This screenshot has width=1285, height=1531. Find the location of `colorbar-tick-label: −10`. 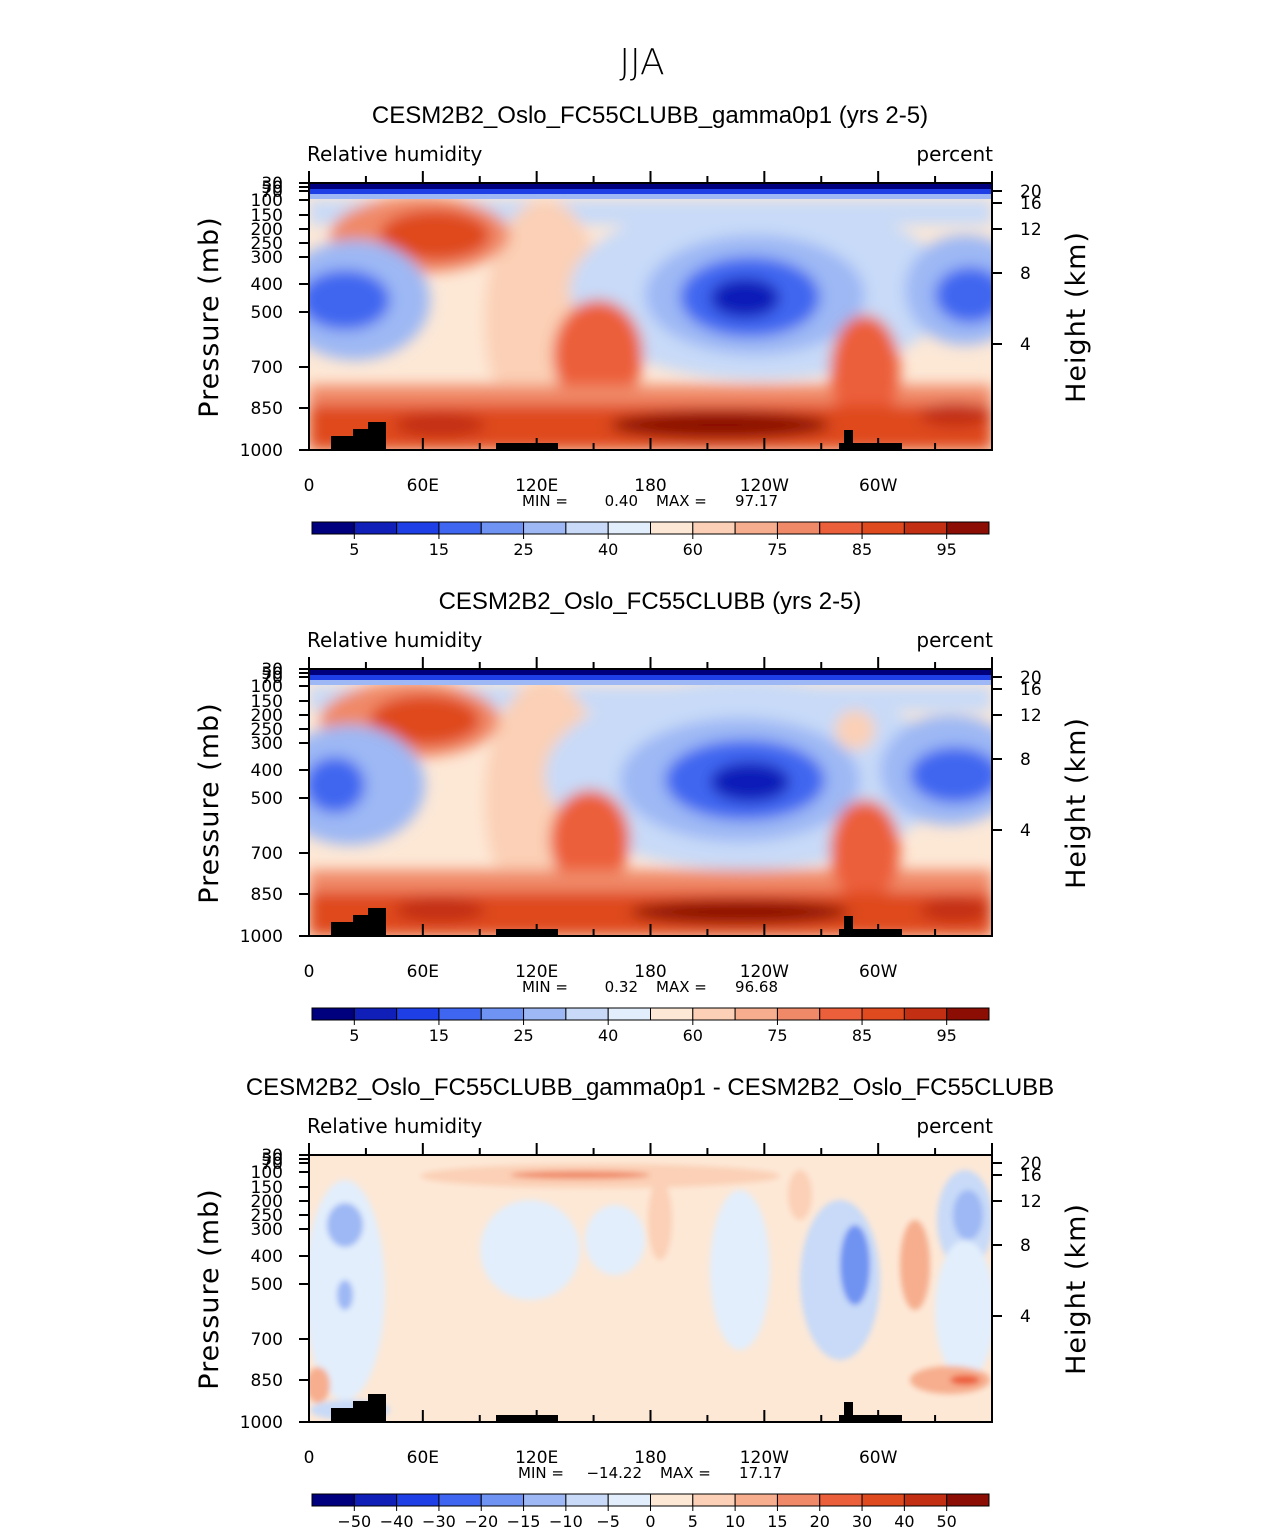

colorbar-tick-label: −10 is located at coordinates (566, 1521).